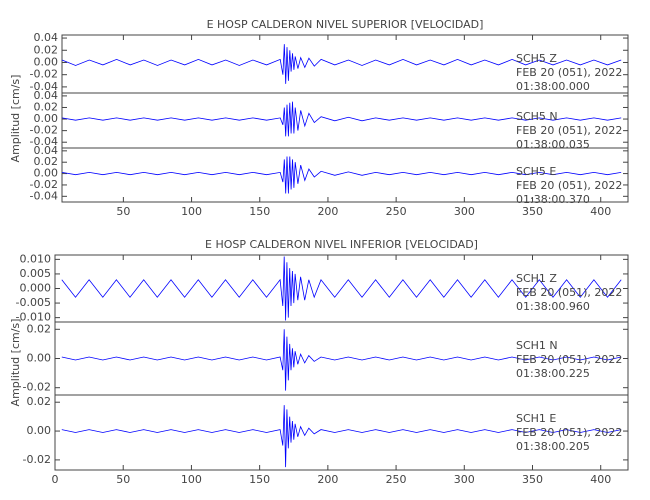  What do you see at coordinates (553, 373) in the screenshot?
I see `time-label: 01:38:00.225` at bounding box center [553, 373].